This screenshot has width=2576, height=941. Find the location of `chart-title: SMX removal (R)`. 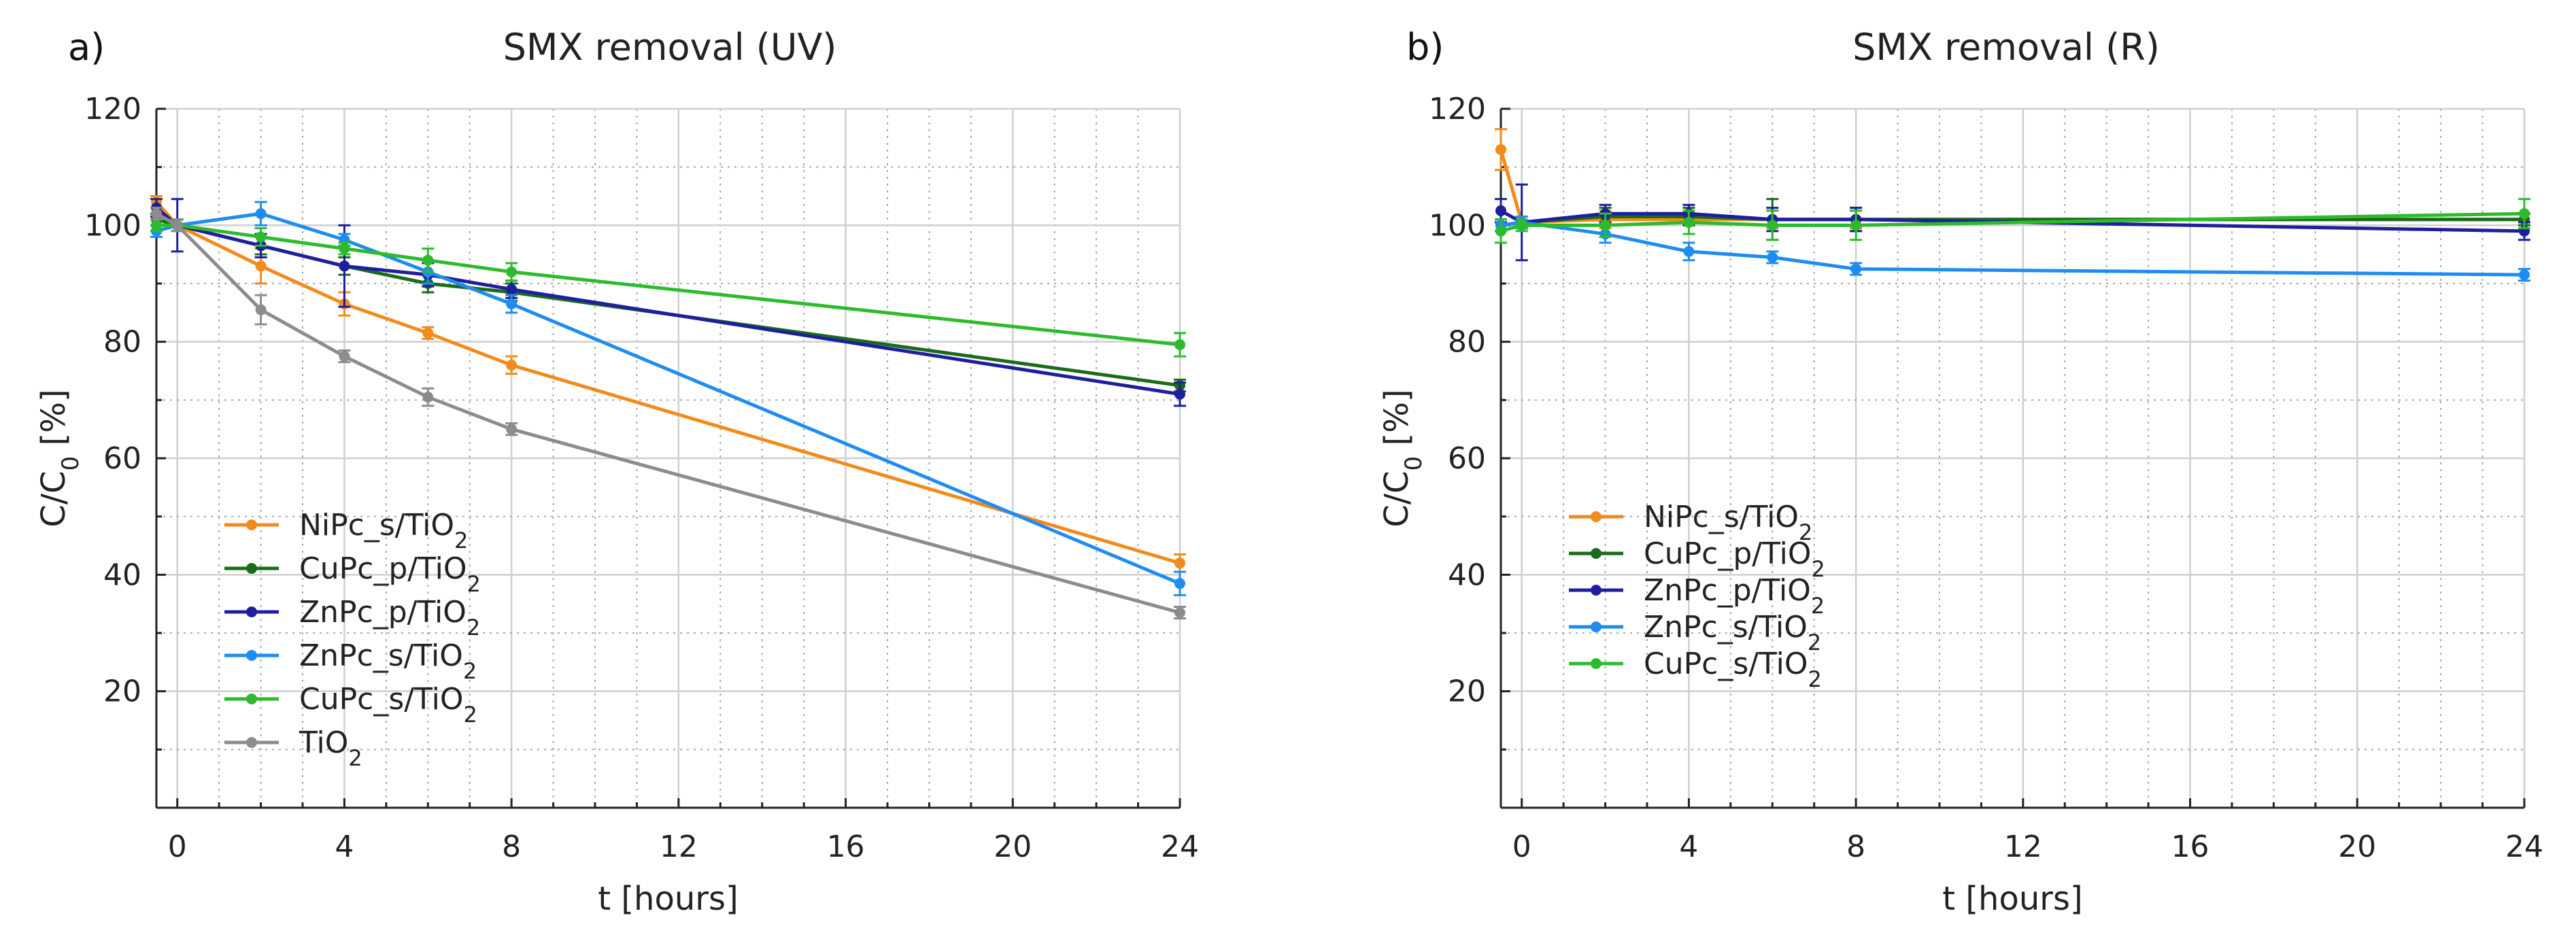

chart-title: SMX removal (R) is located at coordinates (2006, 47).